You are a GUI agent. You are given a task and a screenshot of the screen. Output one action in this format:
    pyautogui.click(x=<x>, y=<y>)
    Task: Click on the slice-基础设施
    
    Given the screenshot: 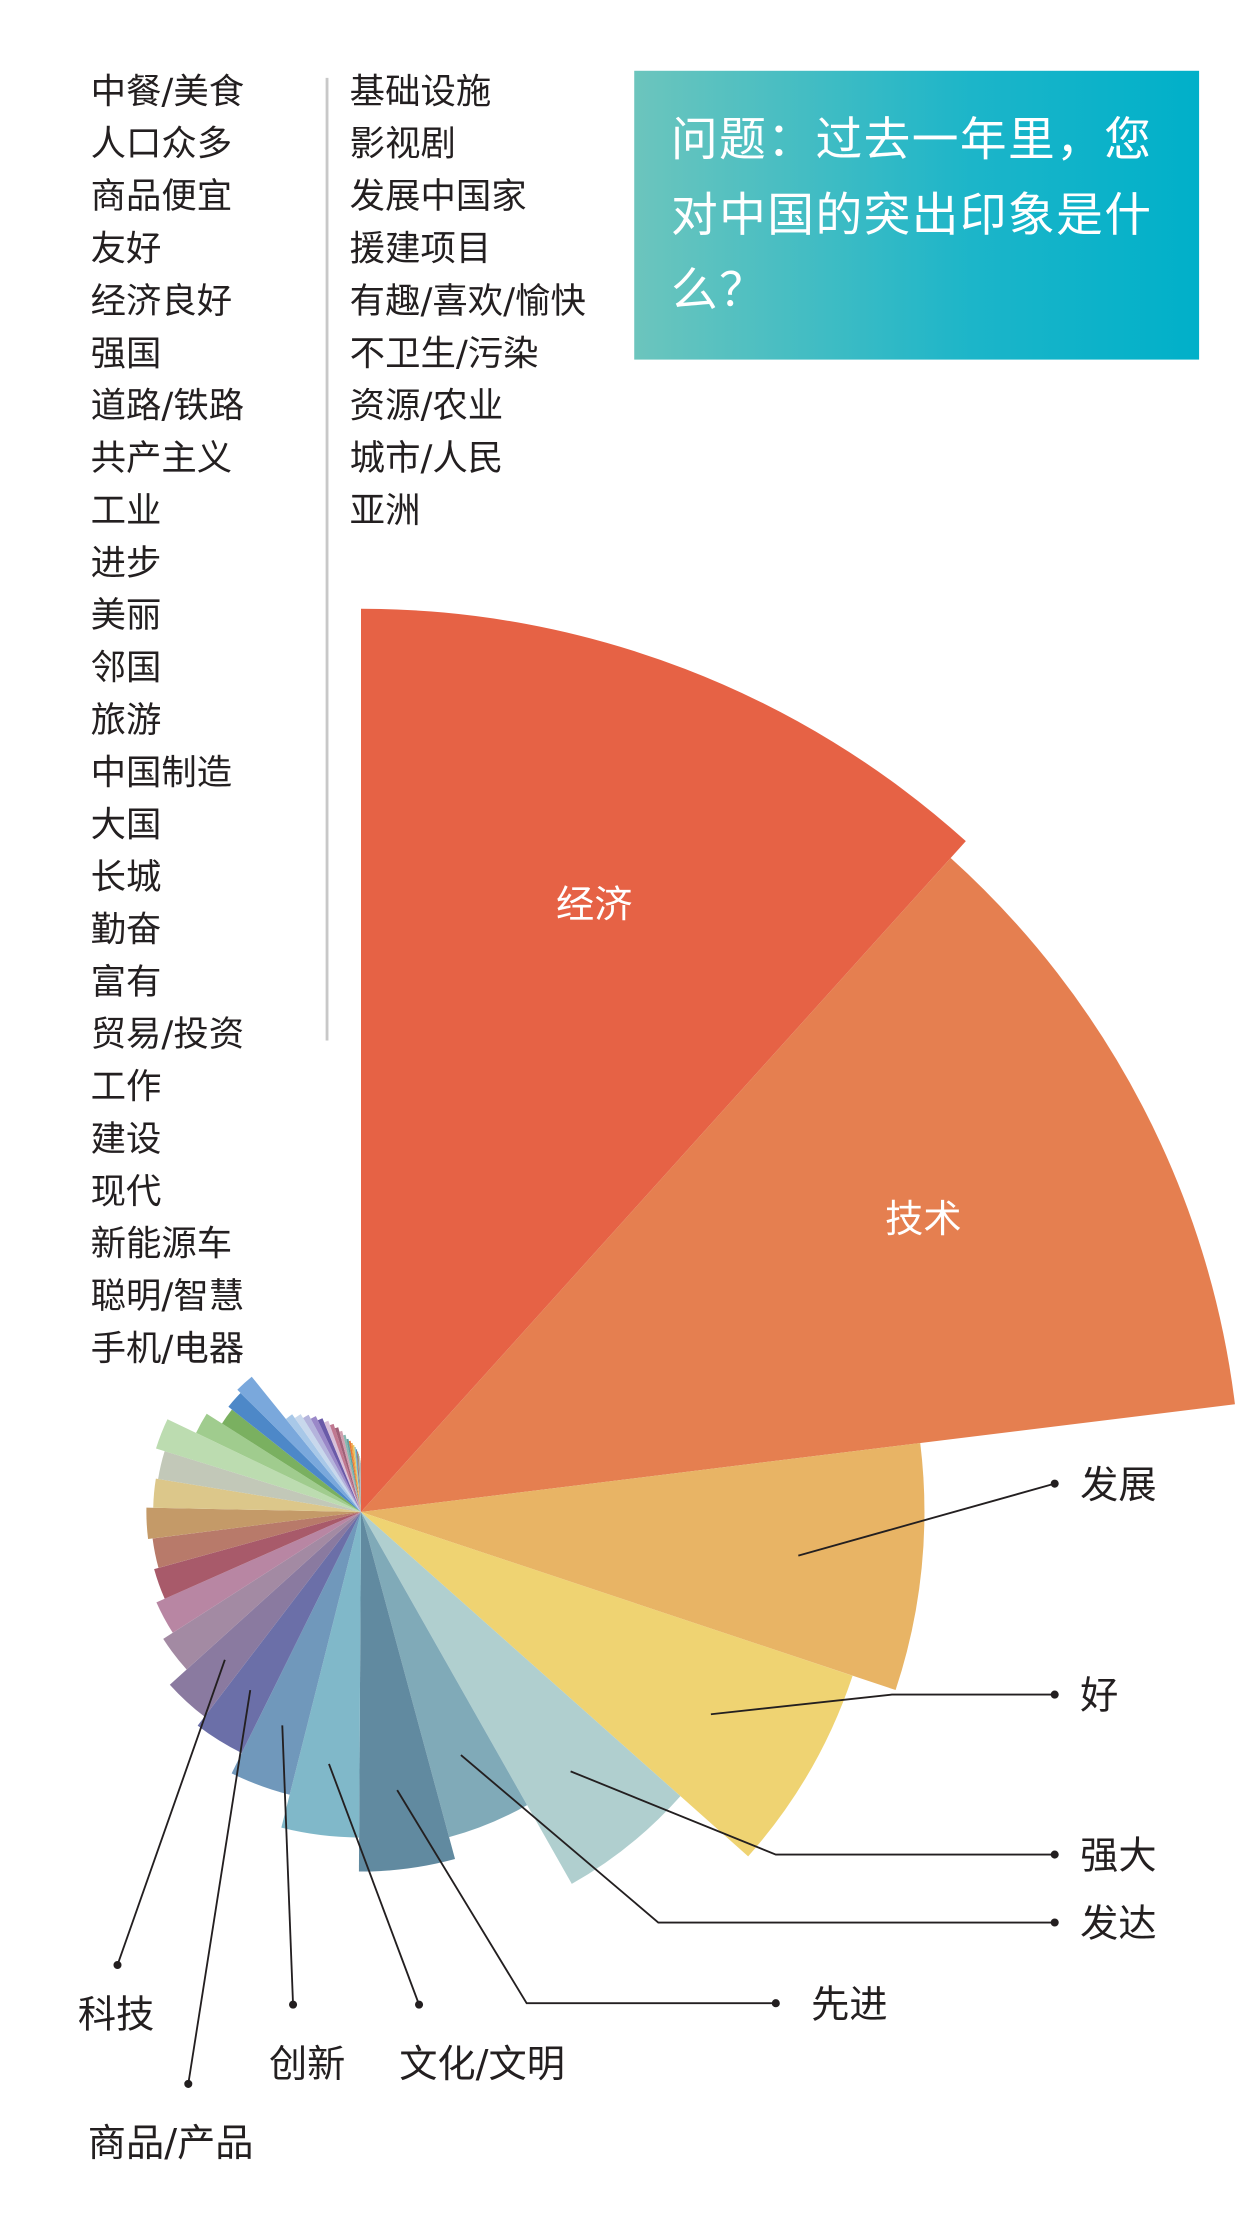 What is the action you would take?
    pyautogui.click(x=357, y=1478)
    